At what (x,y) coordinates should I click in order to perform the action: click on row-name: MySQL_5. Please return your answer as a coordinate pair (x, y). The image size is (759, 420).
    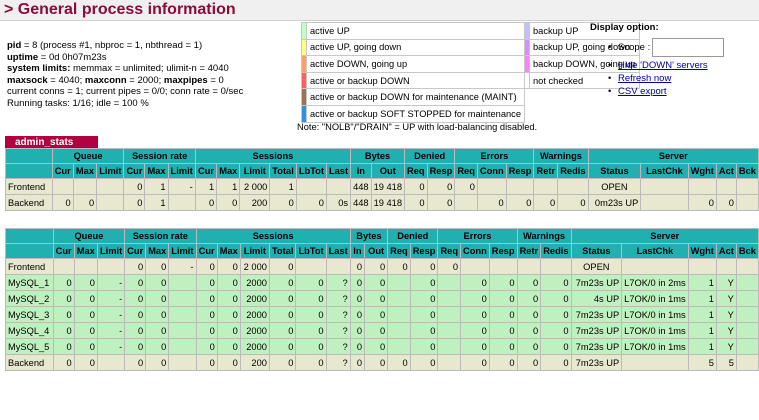
    Looking at the image, I should click on (29, 346).